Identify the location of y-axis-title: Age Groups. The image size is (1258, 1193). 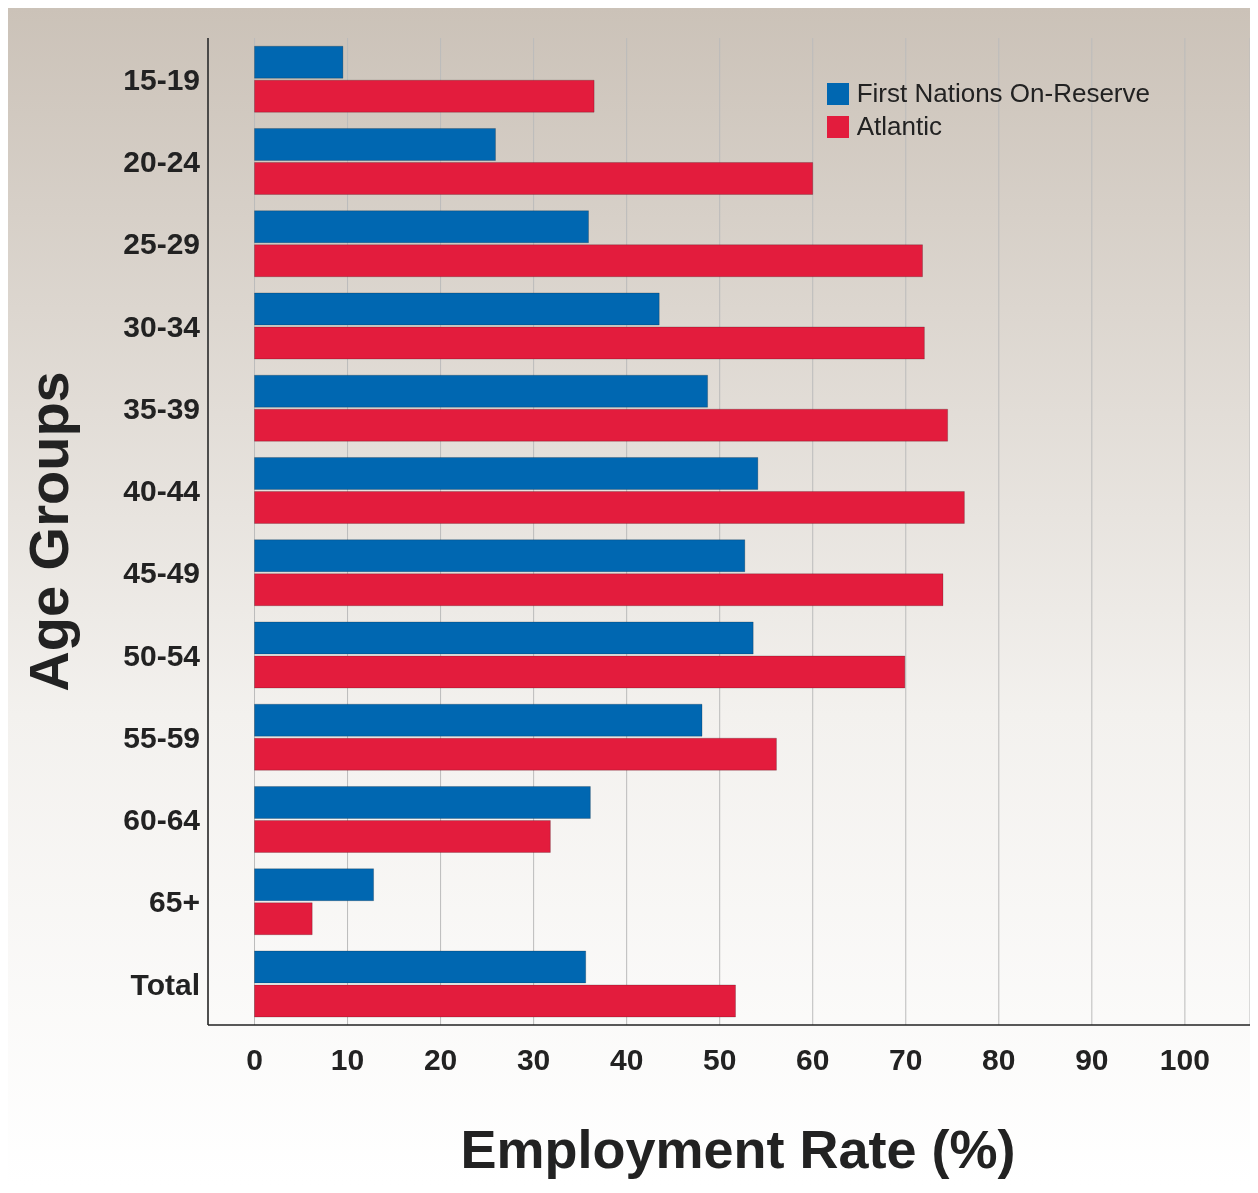
(48, 531).